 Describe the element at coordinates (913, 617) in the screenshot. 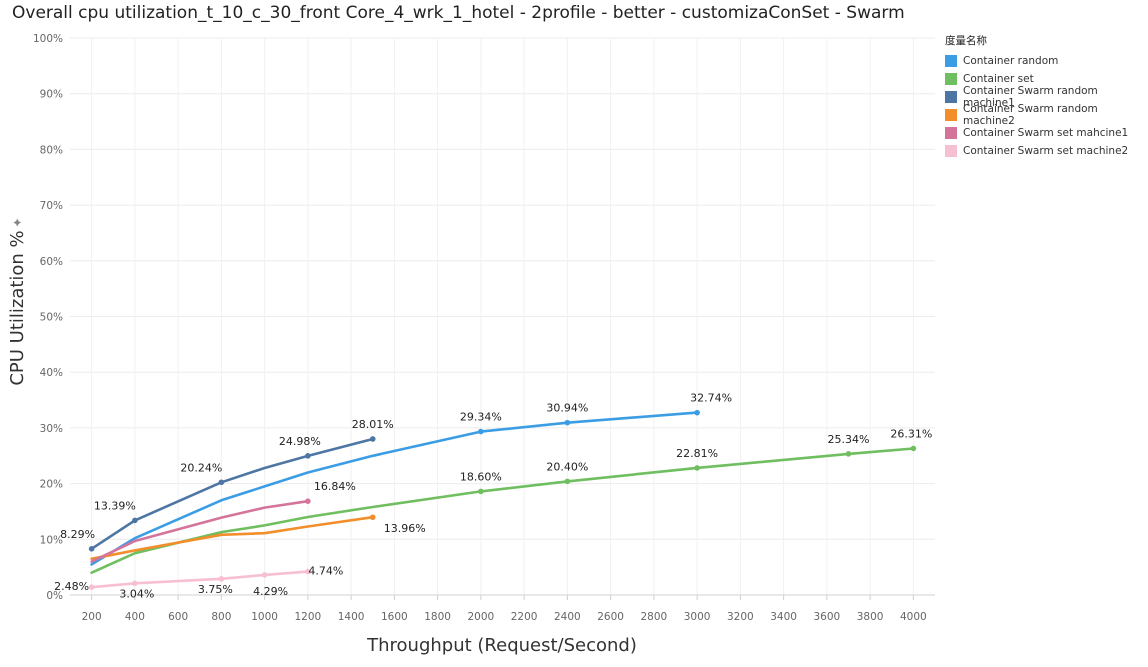

I see `x-tick-label: 4000` at that location.